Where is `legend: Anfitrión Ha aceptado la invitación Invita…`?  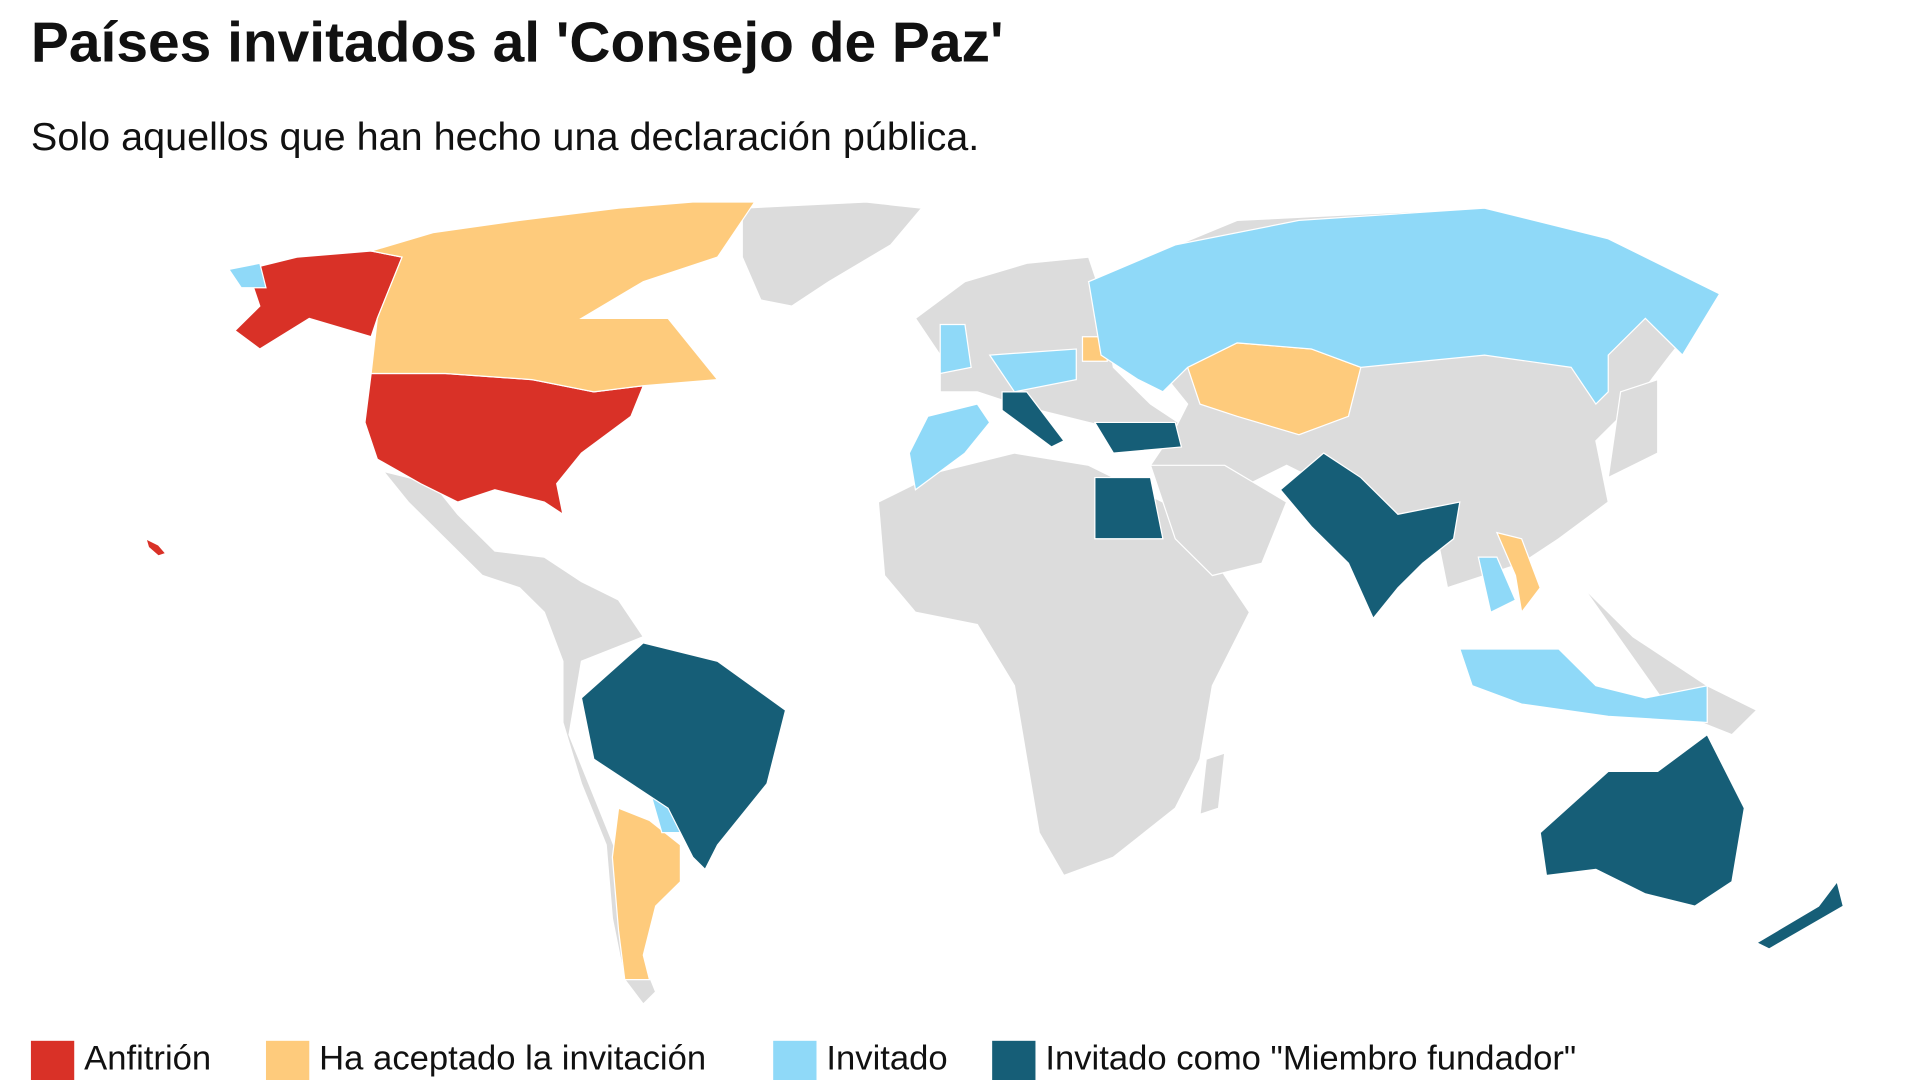 legend: Anfitrión Ha aceptado la invitación Invita… is located at coordinates (803, 1060).